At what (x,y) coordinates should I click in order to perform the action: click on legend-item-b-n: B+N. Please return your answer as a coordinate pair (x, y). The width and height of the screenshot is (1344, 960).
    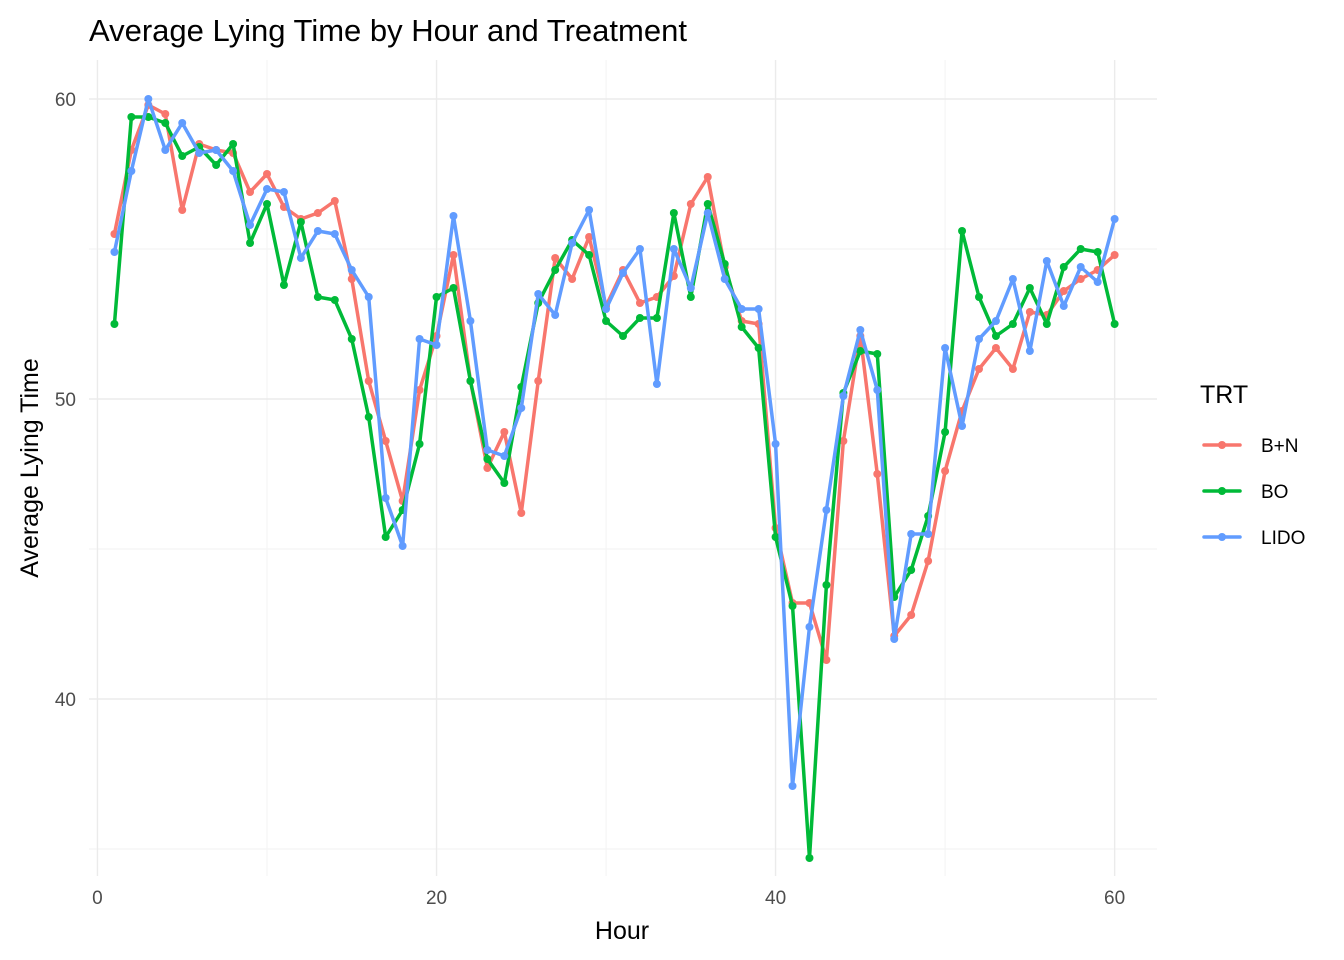
    Looking at the image, I should click on (1250, 446).